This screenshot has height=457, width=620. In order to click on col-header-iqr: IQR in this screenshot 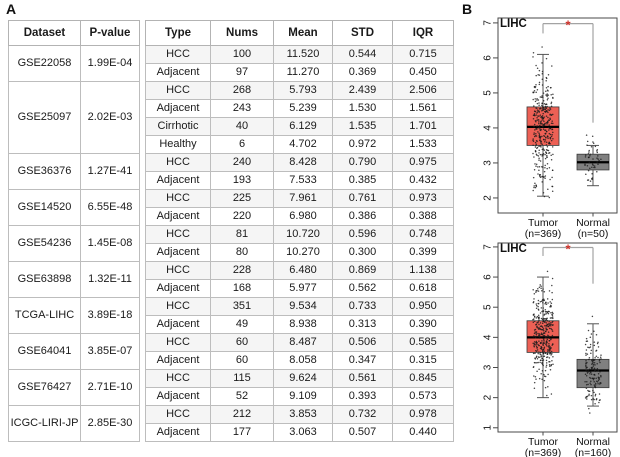, I will do `click(423, 33)`.